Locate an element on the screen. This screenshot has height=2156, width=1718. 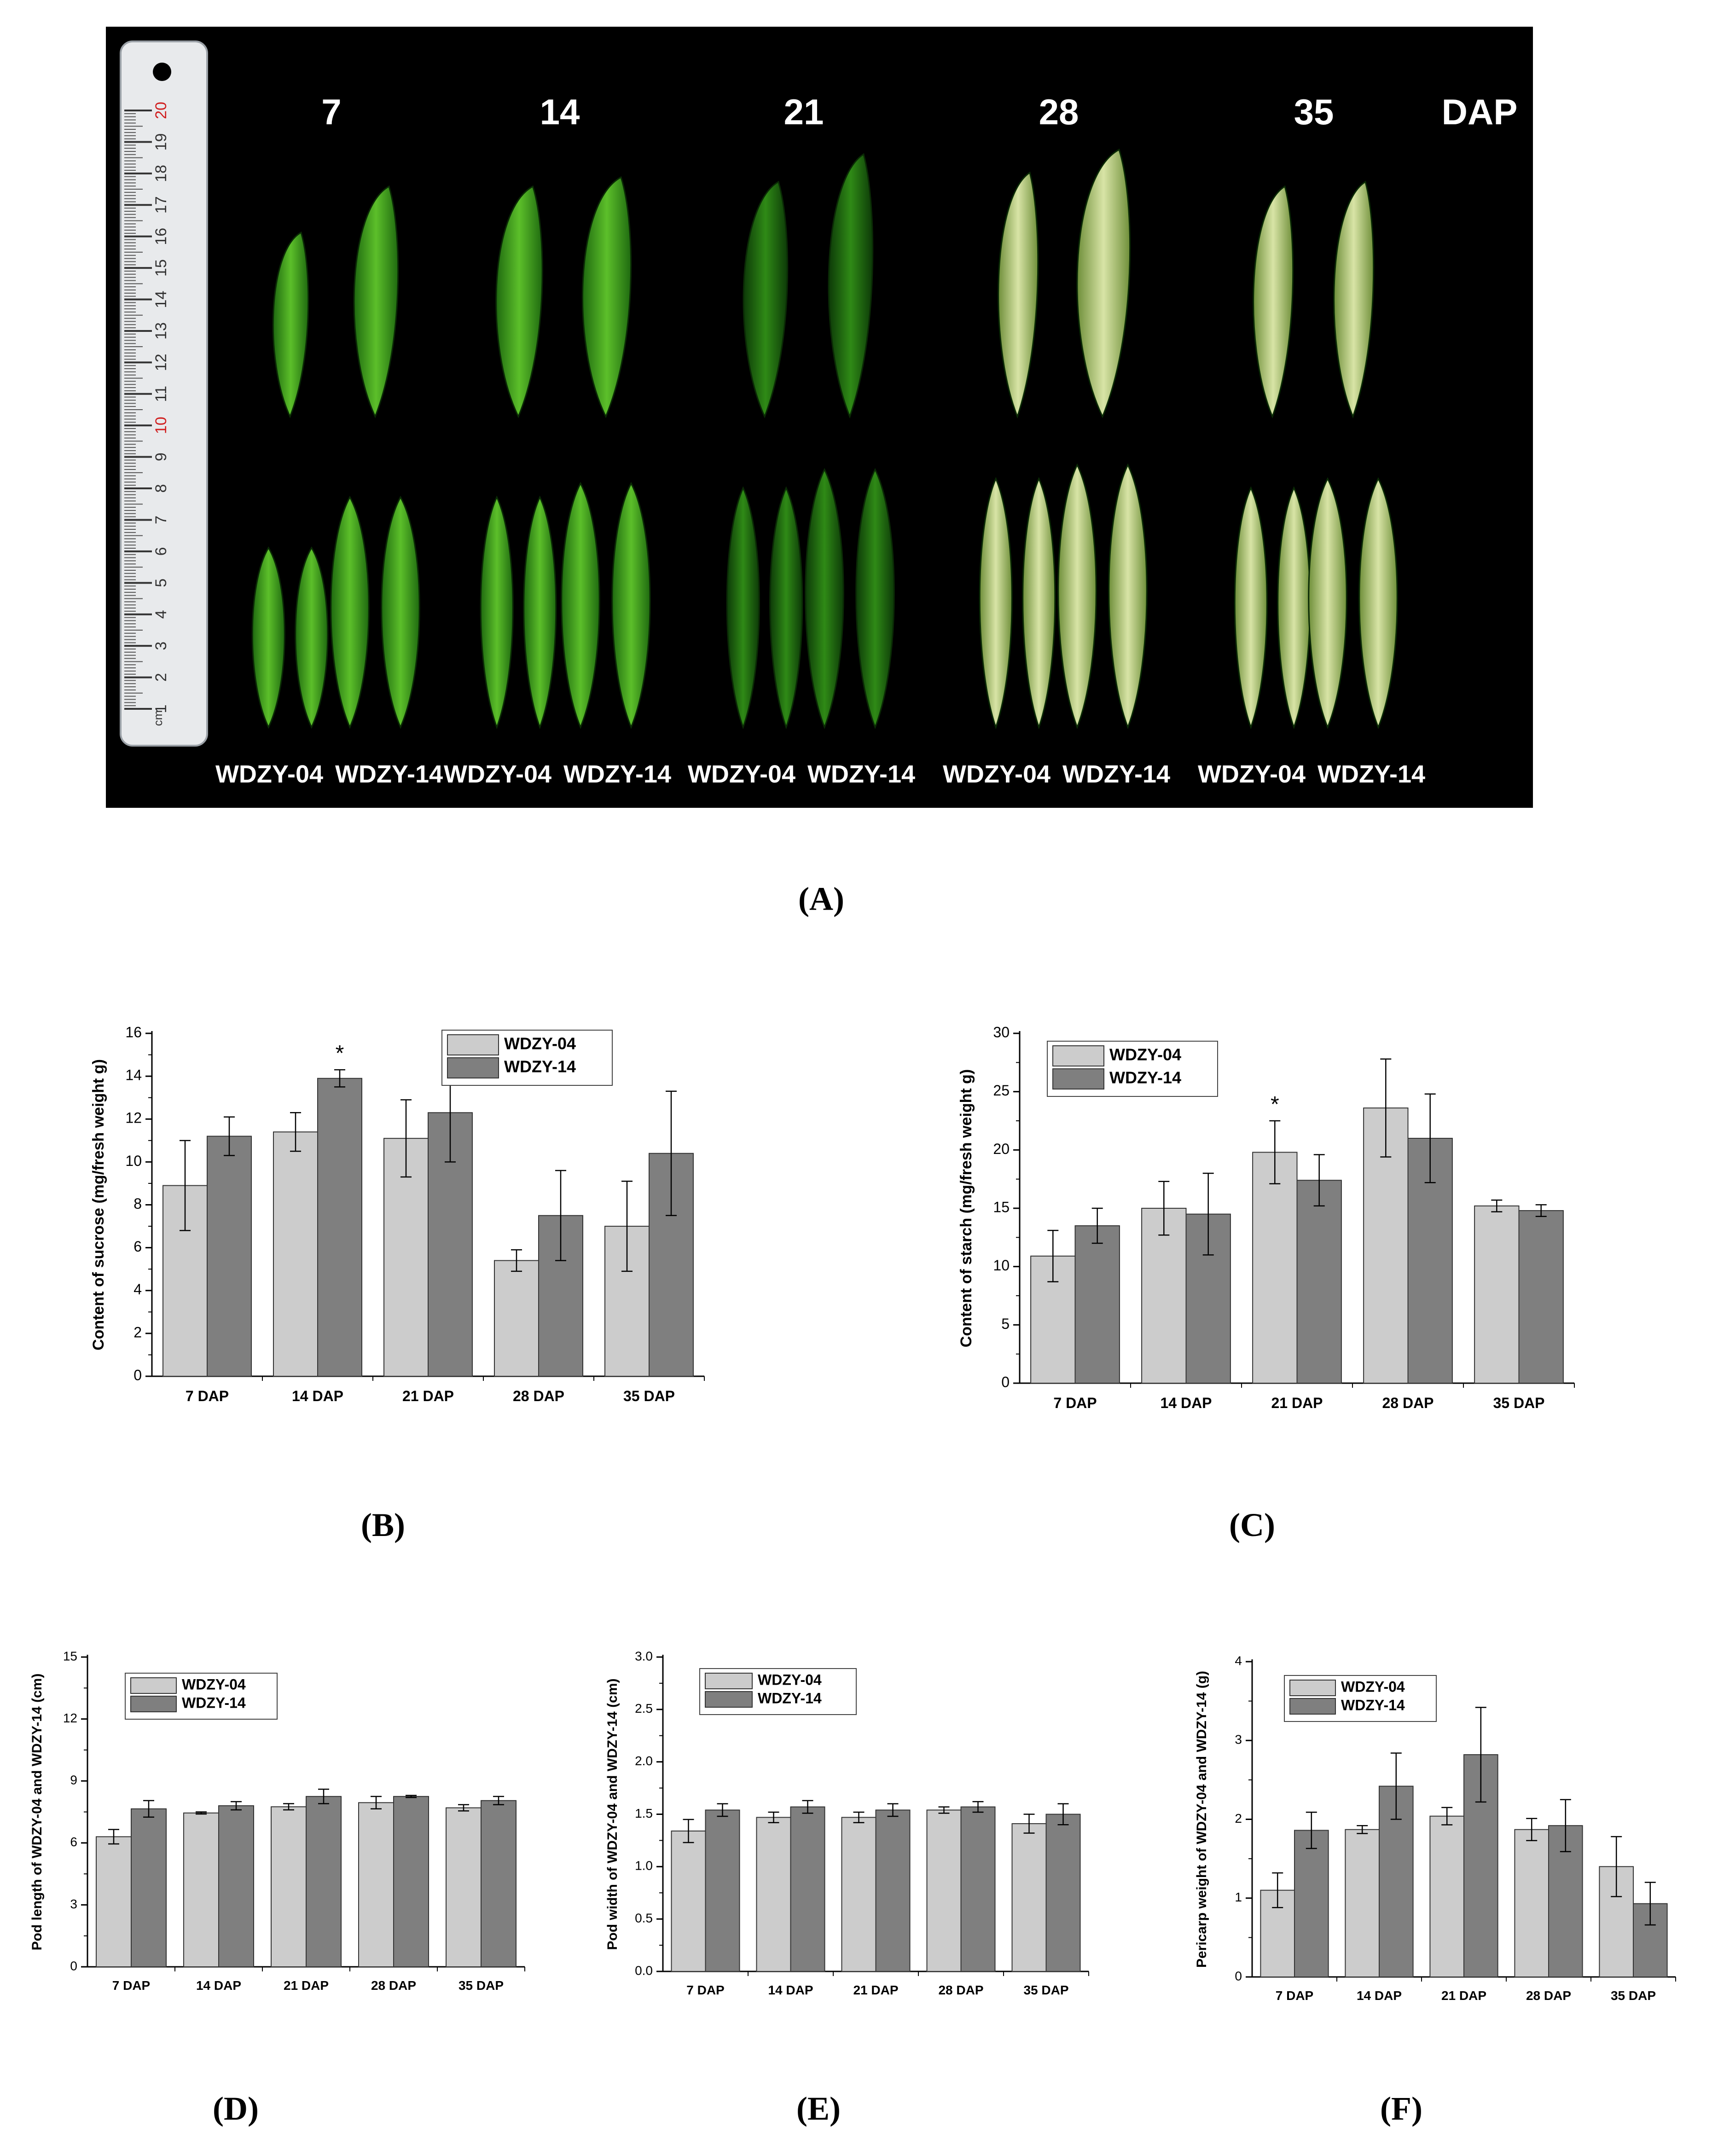
ruler-number: 3 is located at coordinates (161, 646).